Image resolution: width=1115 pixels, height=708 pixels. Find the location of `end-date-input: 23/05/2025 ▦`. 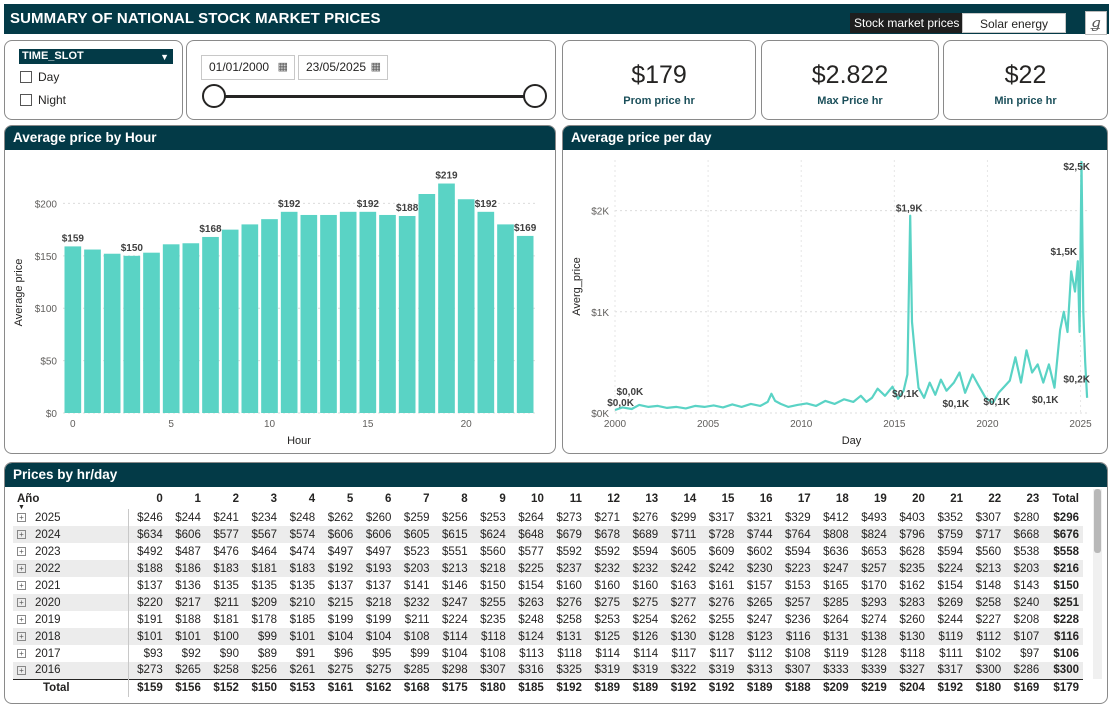

end-date-input: 23/05/2025 ▦ is located at coordinates (343, 67).